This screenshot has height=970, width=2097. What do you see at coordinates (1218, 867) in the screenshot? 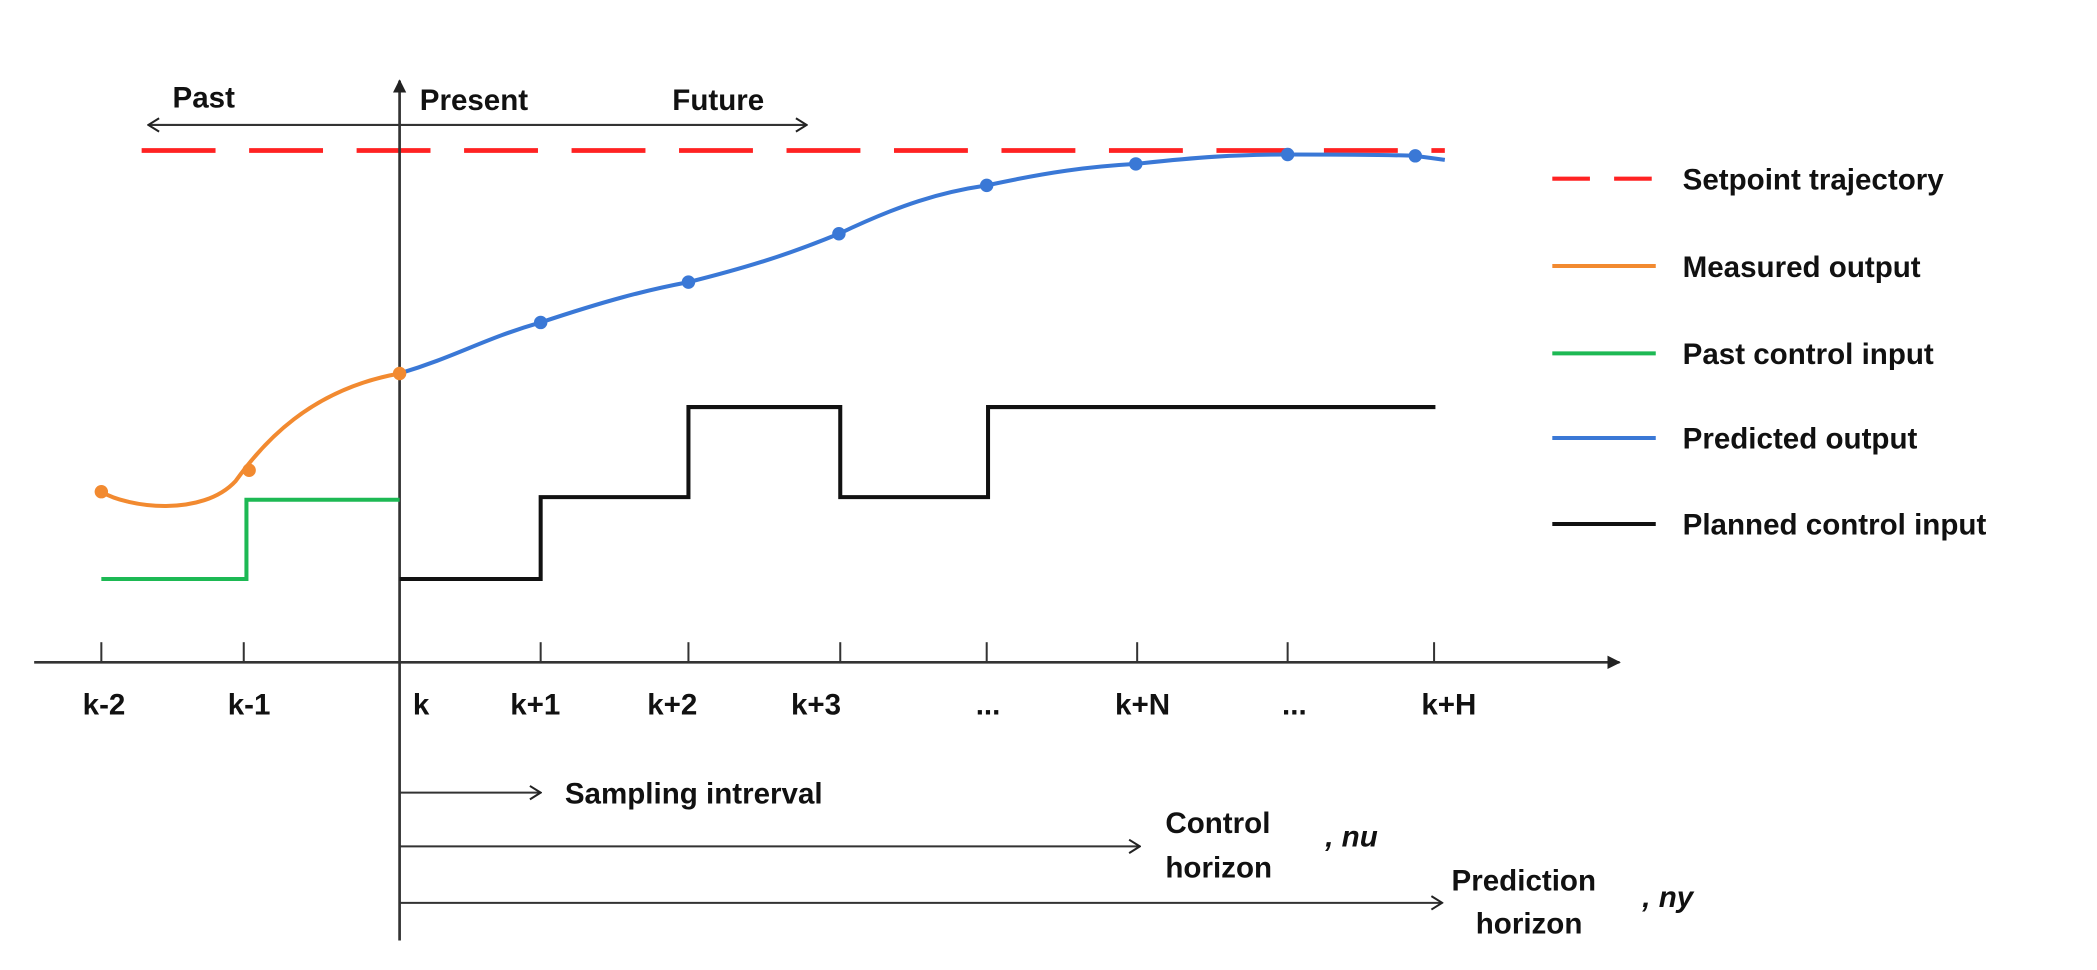
I see `control-horizon-label-2: horizon` at bounding box center [1218, 867].